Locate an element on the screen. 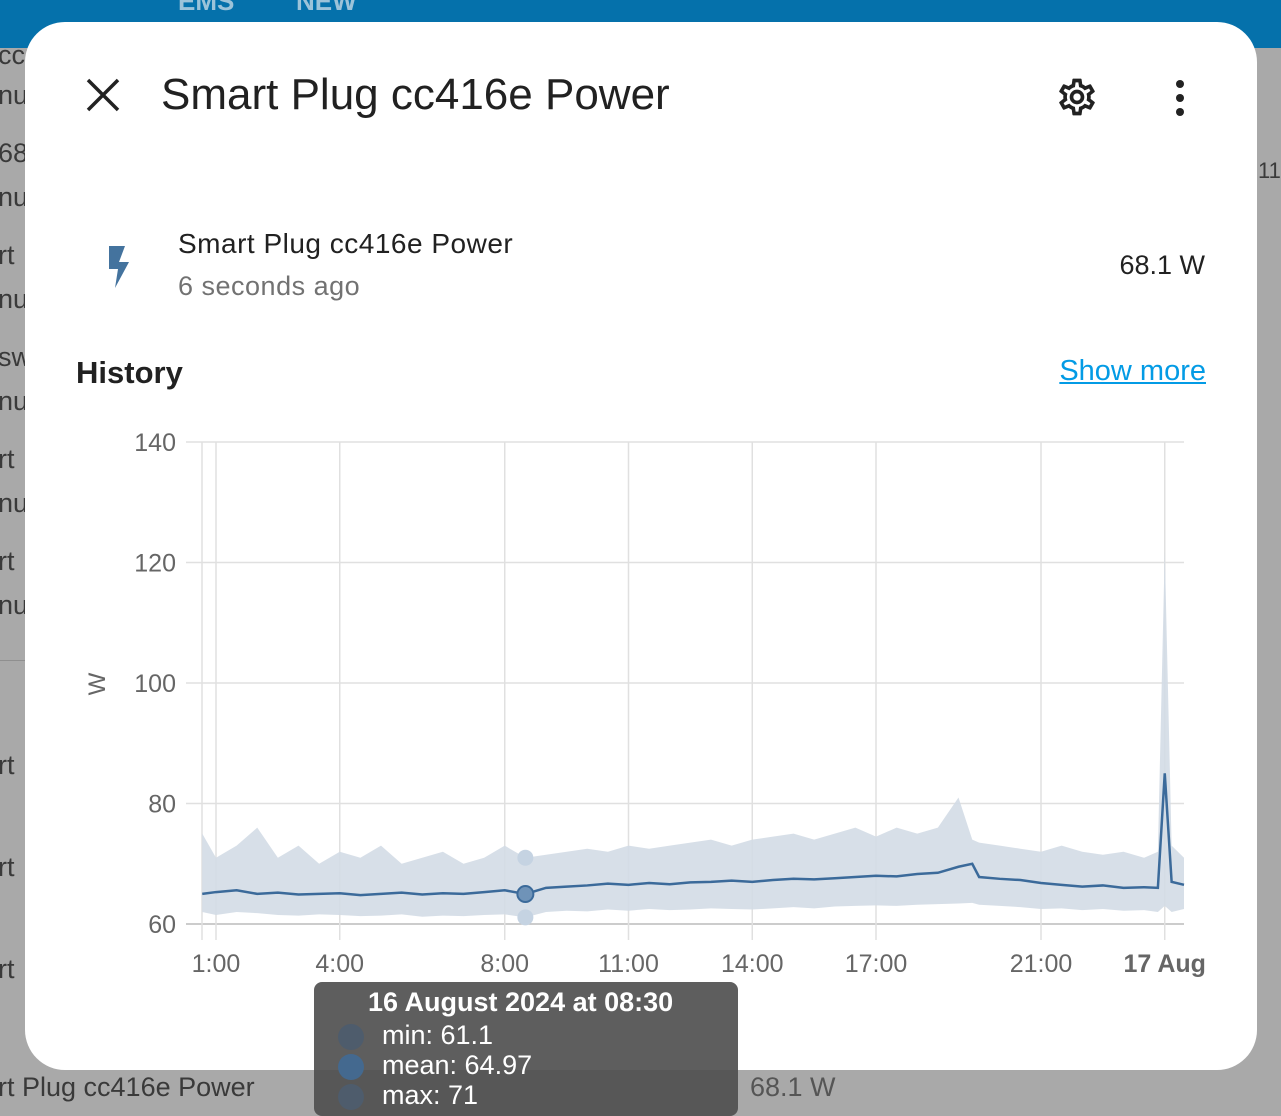 Image resolution: width=1281 pixels, height=1116 pixels. gear-icon is located at coordinates (1077, 97).